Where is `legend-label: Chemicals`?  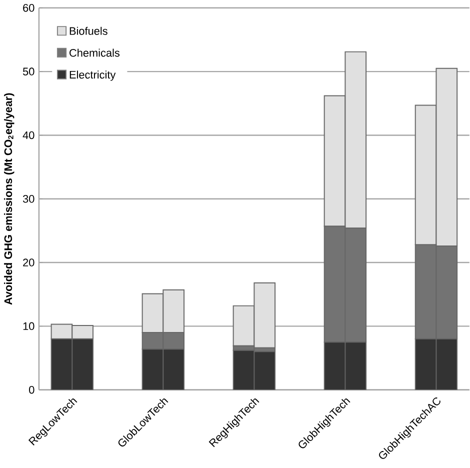 legend-label: Chemicals is located at coordinates (95, 52).